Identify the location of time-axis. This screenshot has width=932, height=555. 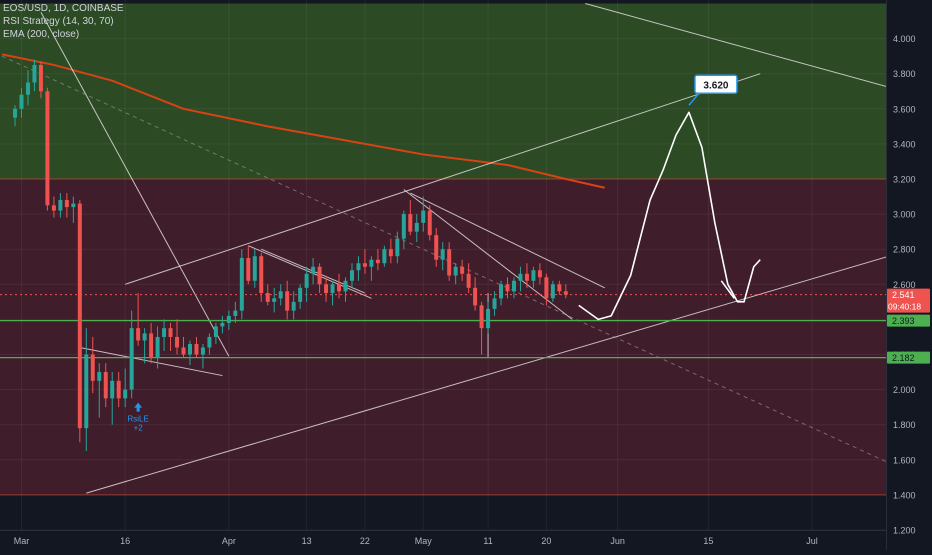
(443, 540).